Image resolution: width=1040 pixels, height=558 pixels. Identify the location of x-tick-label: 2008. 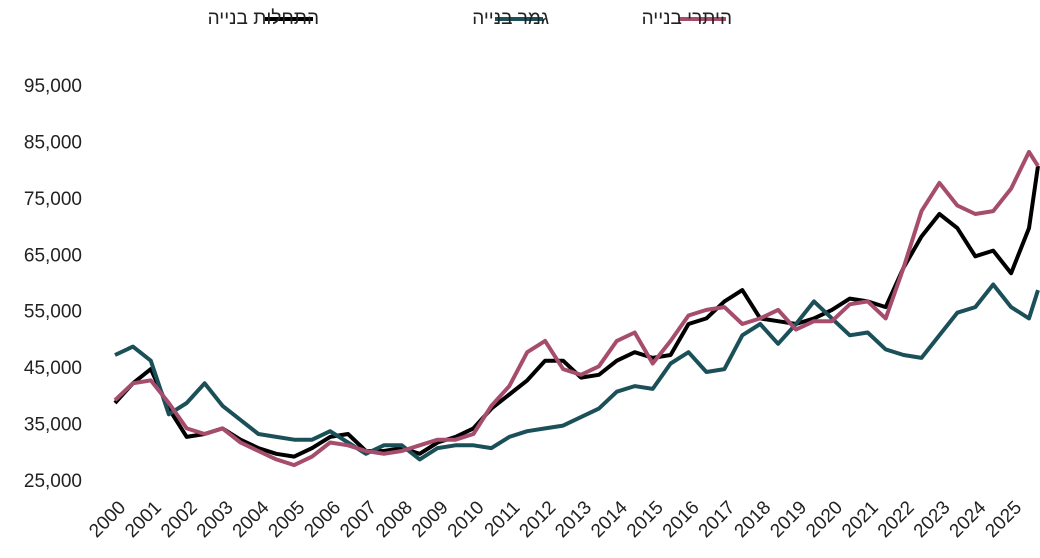
(394, 519).